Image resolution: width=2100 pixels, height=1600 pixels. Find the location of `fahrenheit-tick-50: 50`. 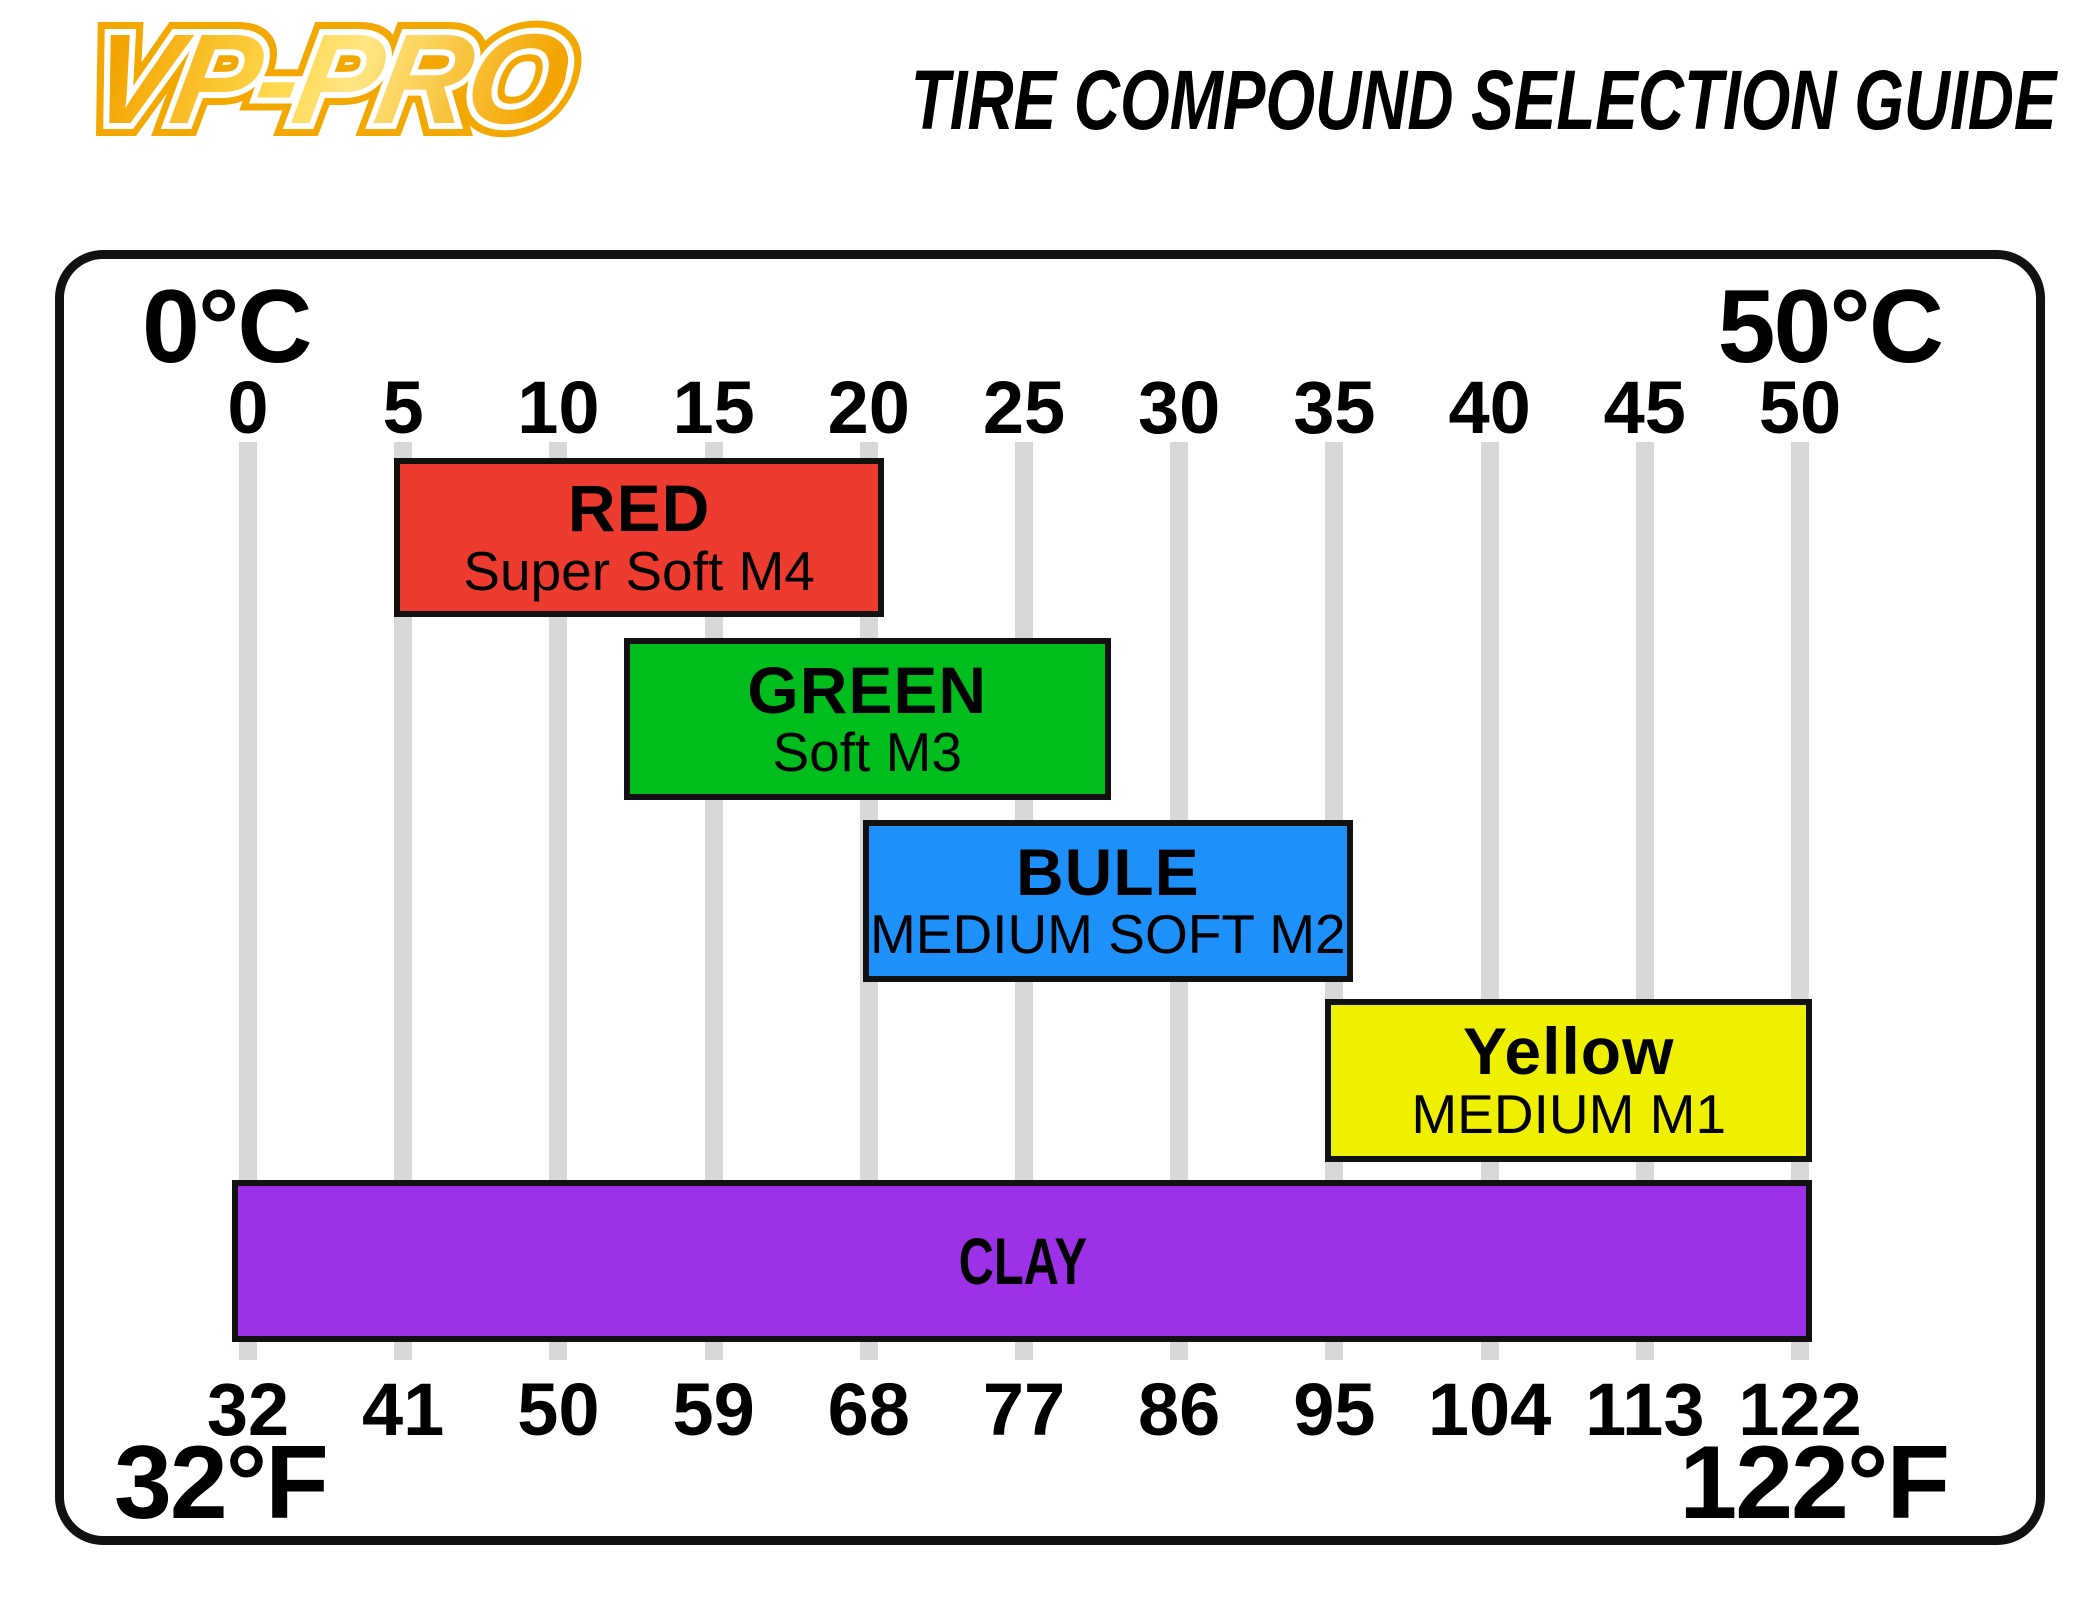

fahrenheit-tick-50: 50 is located at coordinates (558, 1409).